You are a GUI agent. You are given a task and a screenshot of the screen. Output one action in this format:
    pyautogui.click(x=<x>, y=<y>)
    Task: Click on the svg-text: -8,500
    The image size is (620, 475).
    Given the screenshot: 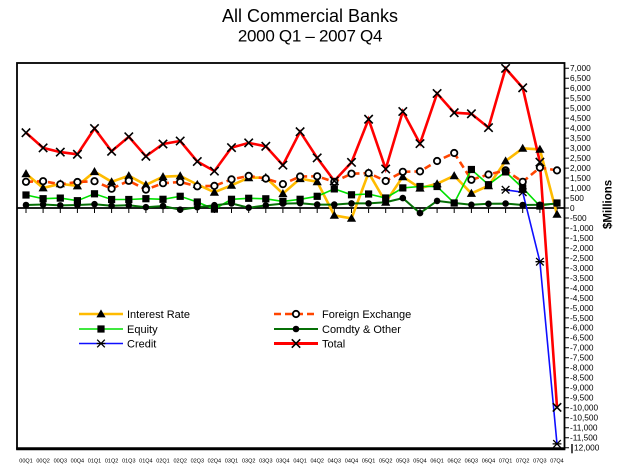 What is the action you would take?
    pyautogui.click(x=582, y=378)
    